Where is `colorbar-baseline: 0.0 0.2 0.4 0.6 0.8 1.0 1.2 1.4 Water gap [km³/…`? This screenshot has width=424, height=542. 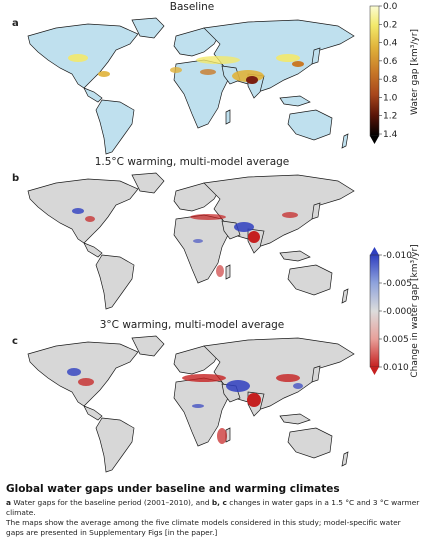
colorbar-baseline: 0.0 0.2 0.4 0.6 0.8 1.0 1.2 1.4 Water gap [km³/… is located at coordinates (394, 73).